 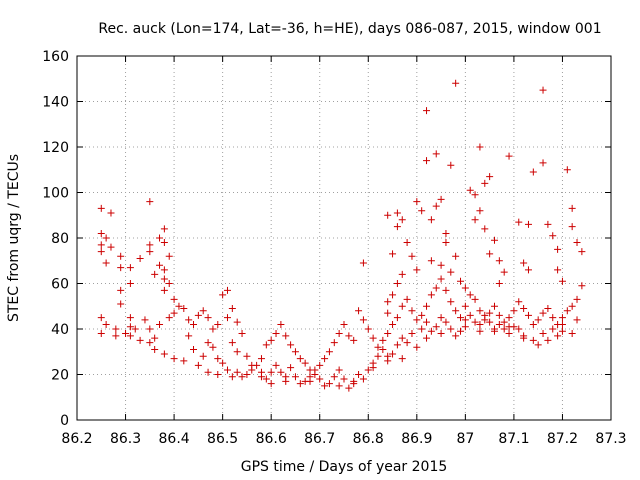 I want to click on x-tick-label: 87.3, so click(x=610, y=439).